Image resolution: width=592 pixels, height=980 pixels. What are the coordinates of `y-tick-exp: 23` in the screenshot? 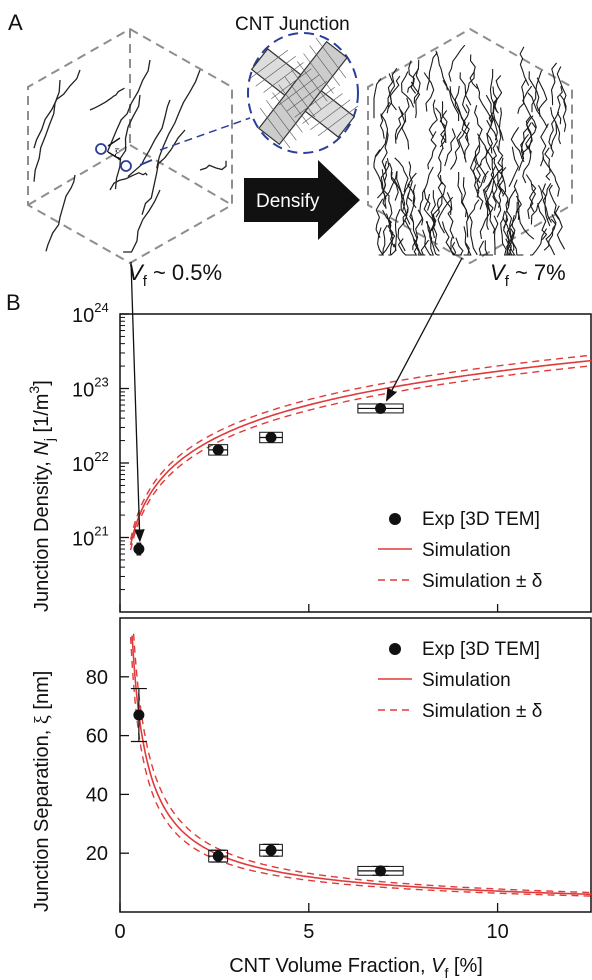 It's located at (101, 382).